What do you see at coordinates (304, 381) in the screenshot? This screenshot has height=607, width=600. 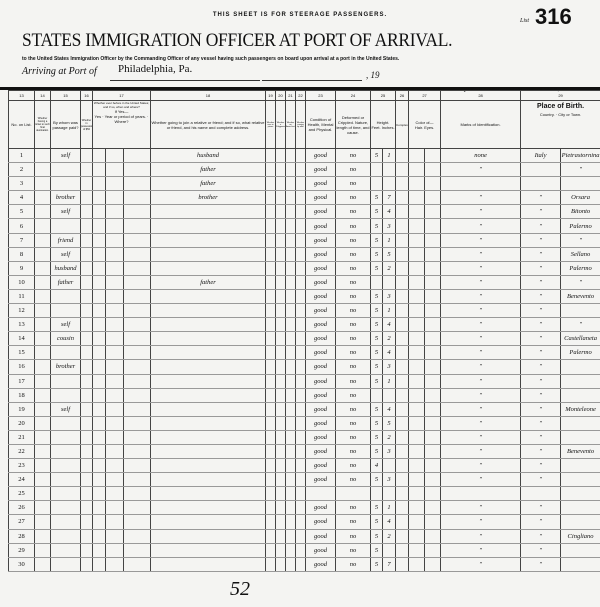 I see `table-row: 17 good no 5 1 " "` at bounding box center [304, 381].